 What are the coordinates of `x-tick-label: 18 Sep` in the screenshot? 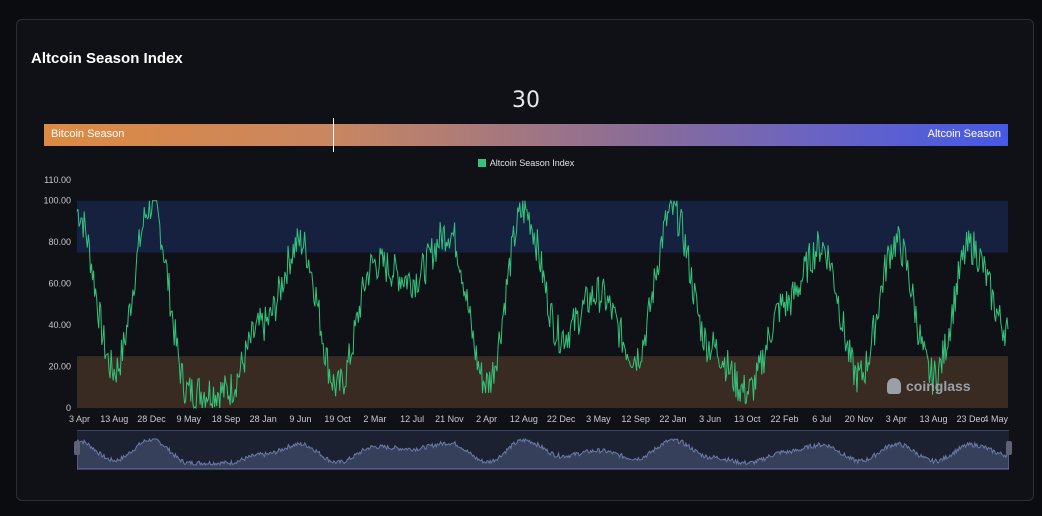 It's located at (226, 419).